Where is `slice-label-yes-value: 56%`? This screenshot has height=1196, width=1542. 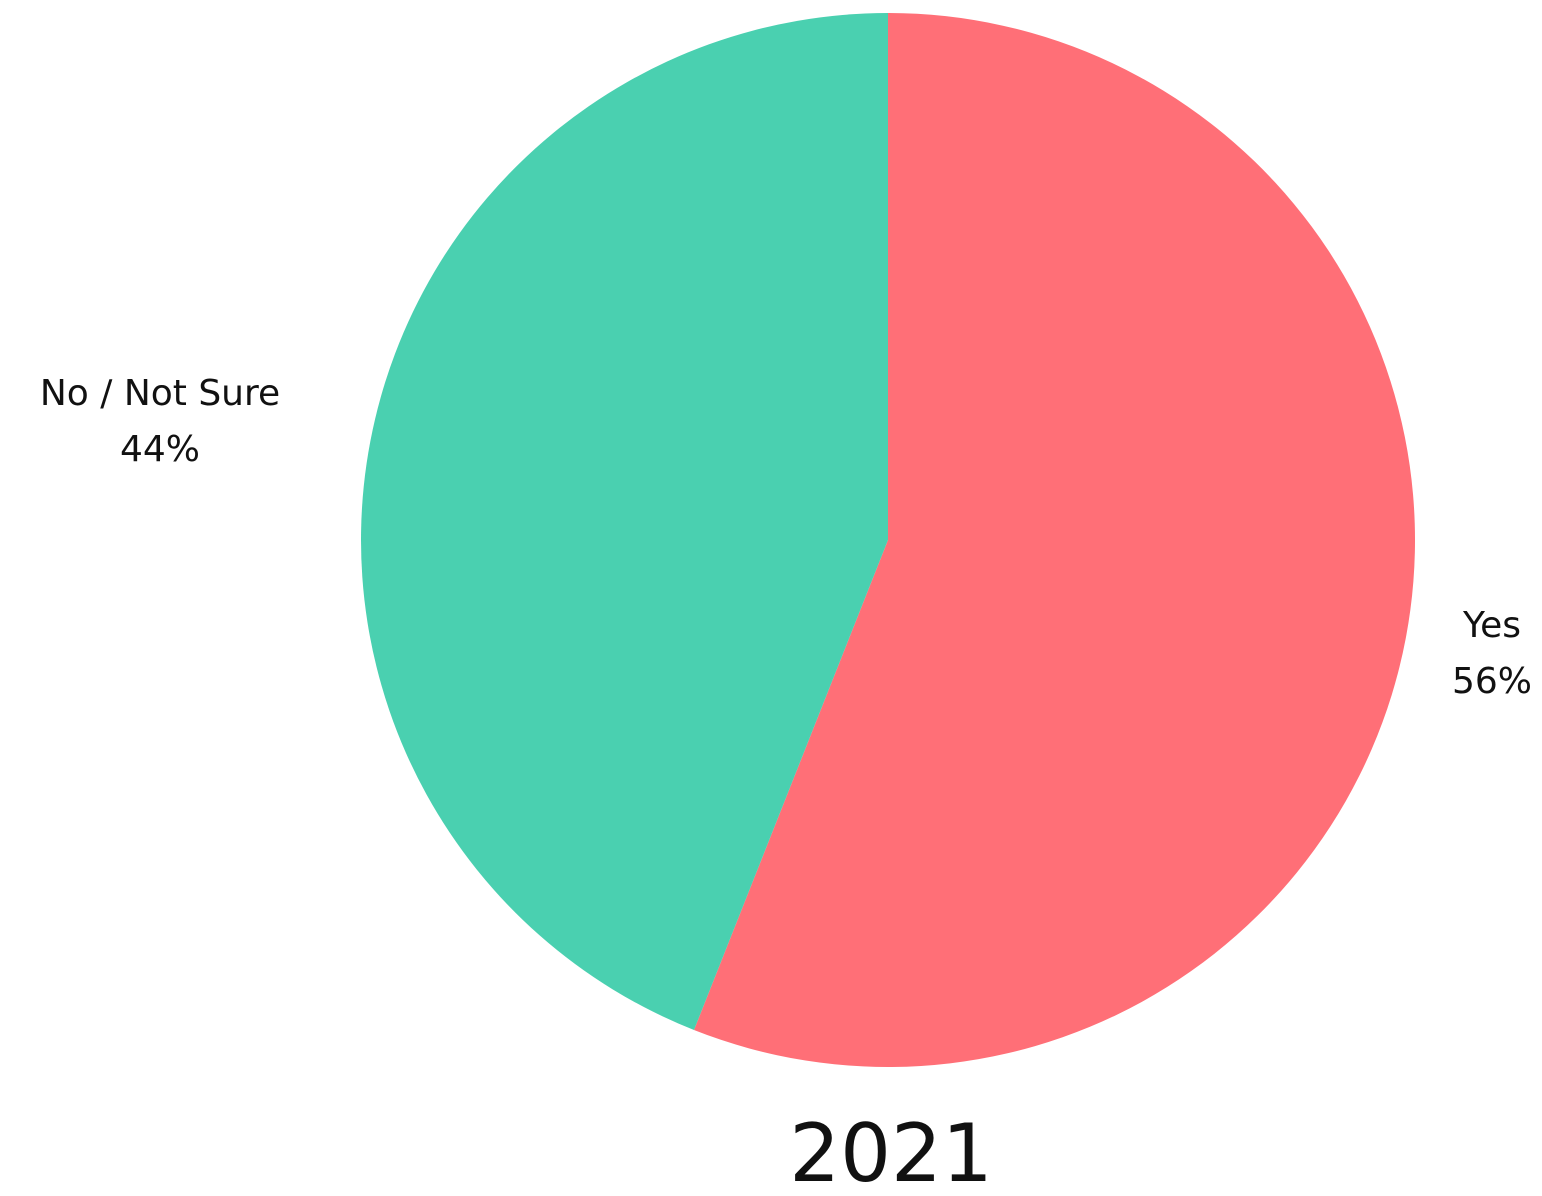
slice-label-yes-value: 56% is located at coordinates (1491, 681).